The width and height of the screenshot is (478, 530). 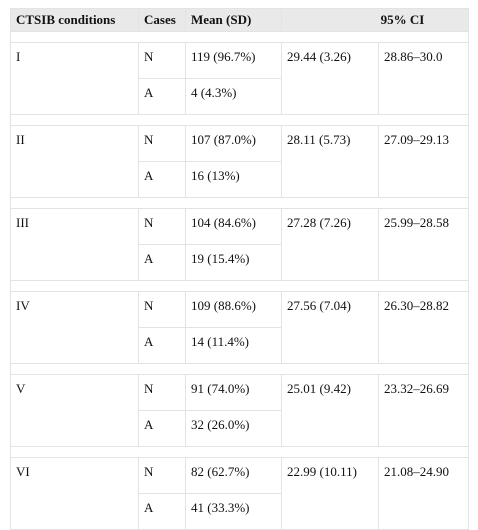 I want to click on table-row: I N 119 (96.7%) 29.44 (3.26) 28.86–30.0, so click(x=240, y=78).